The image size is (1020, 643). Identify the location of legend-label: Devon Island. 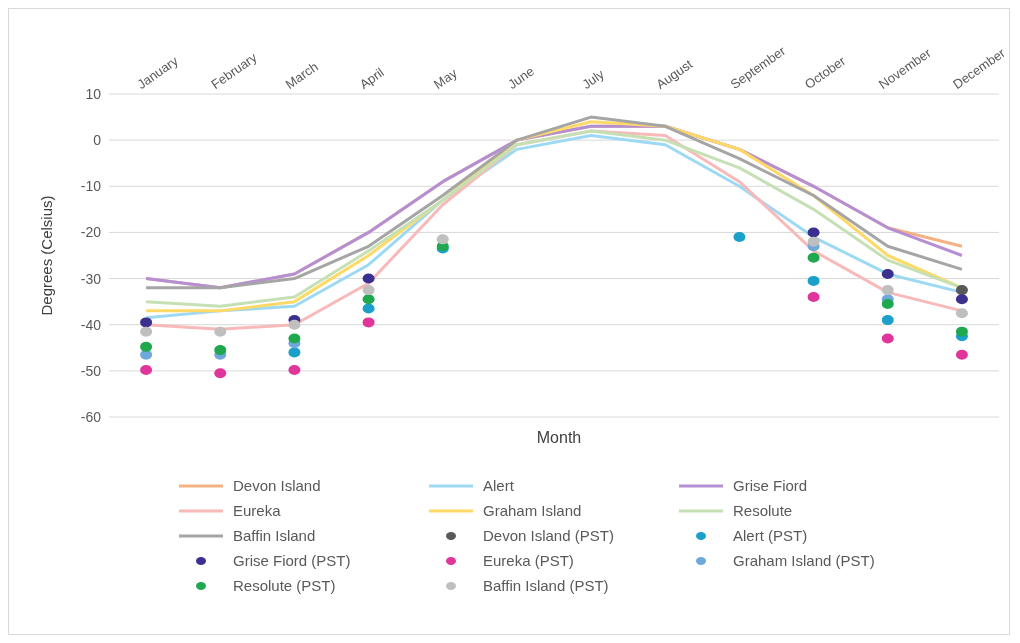
(277, 485).